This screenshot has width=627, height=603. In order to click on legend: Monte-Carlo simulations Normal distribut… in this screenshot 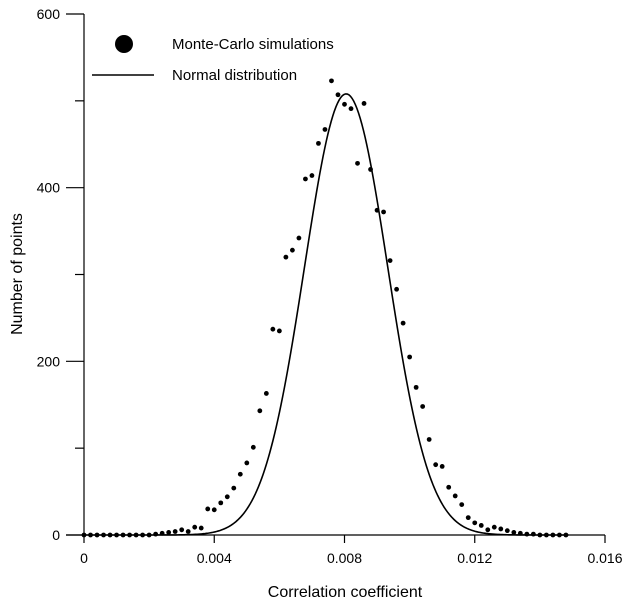, I will do `click(213, 59)`.